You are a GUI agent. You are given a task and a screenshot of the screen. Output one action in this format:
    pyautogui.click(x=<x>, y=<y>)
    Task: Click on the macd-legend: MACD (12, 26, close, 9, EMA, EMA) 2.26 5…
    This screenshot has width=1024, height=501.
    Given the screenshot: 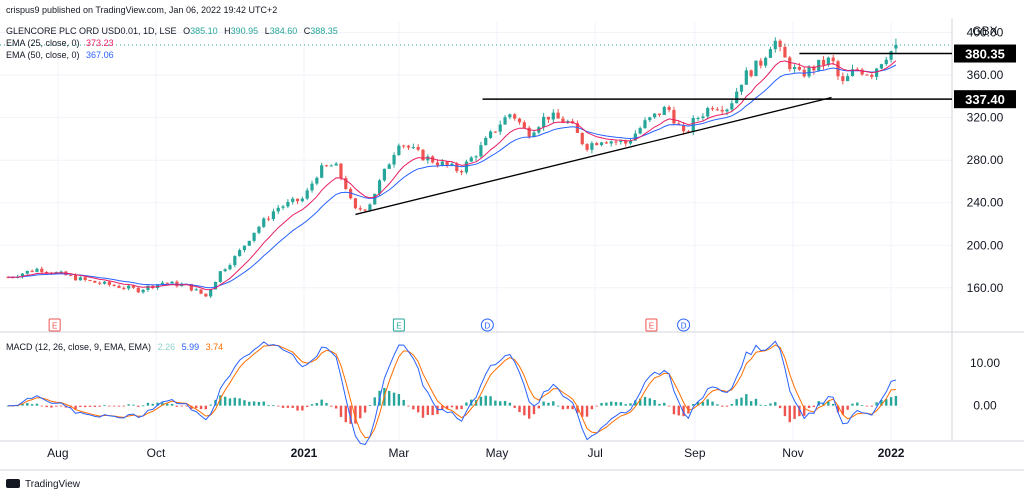 What is the action you would take?
    pyautogui.click(x=114, y=347)
    